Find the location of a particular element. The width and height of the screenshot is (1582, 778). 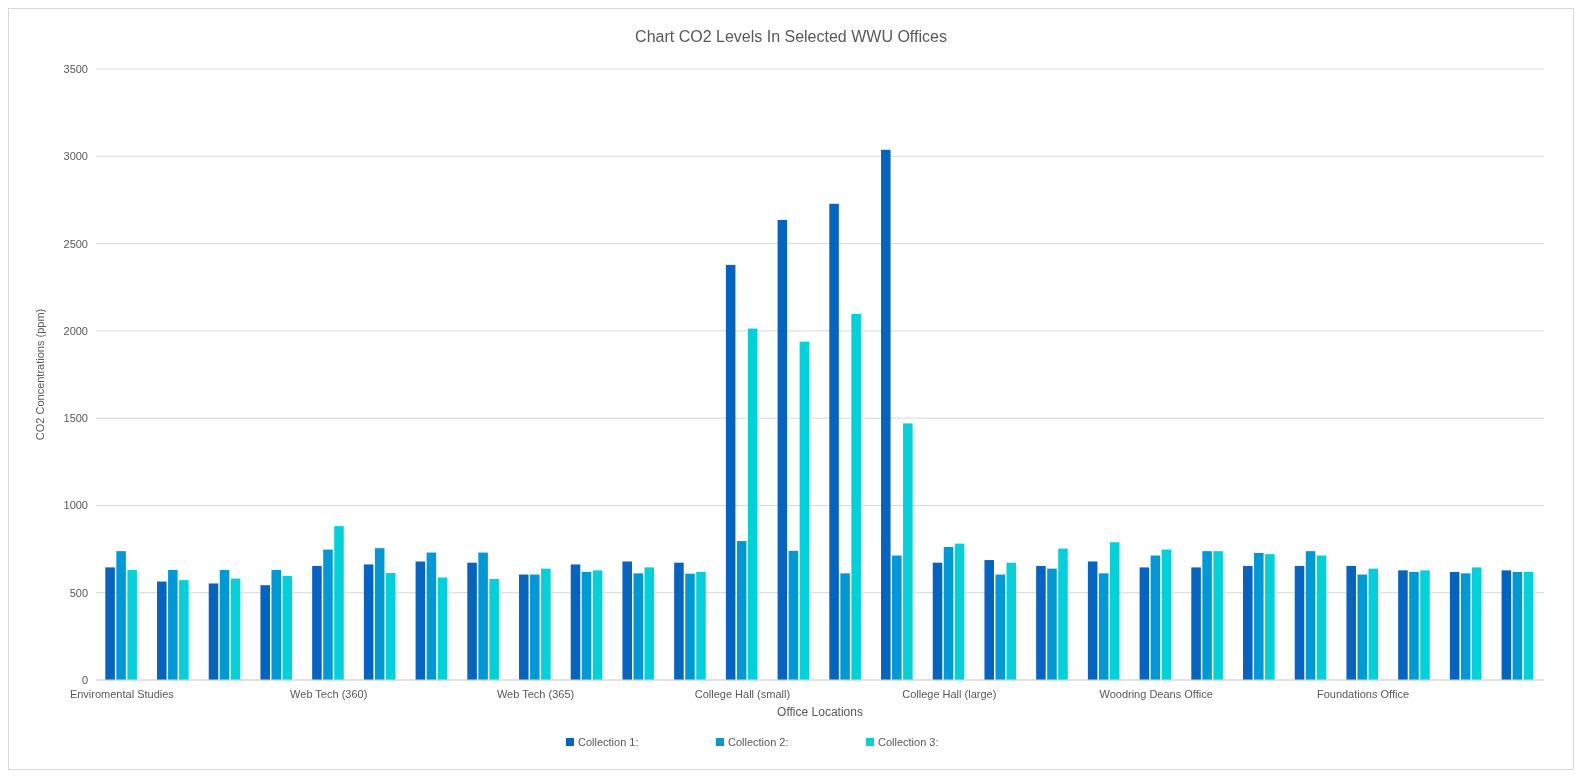

x-tick-label: Woodring Deans Office is located at coordinates (1156, 694).